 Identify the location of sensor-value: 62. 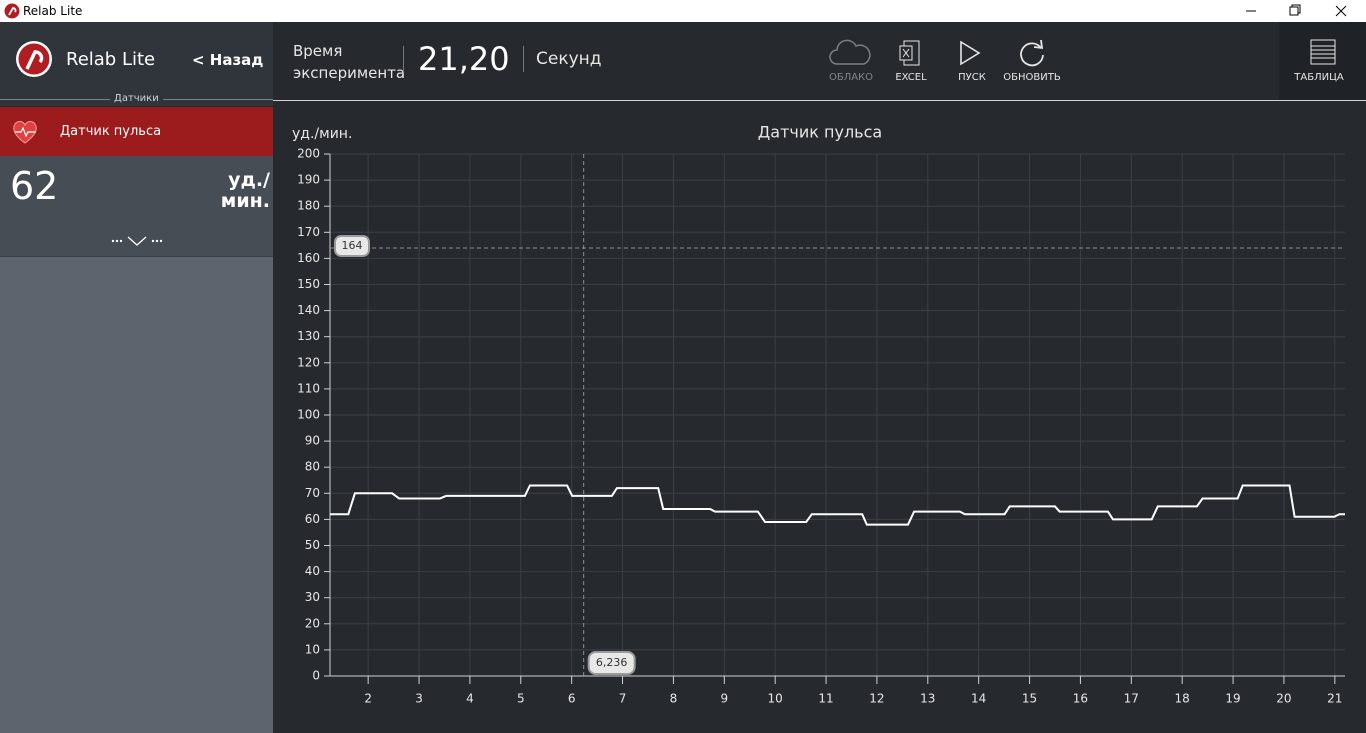
(34, 186).